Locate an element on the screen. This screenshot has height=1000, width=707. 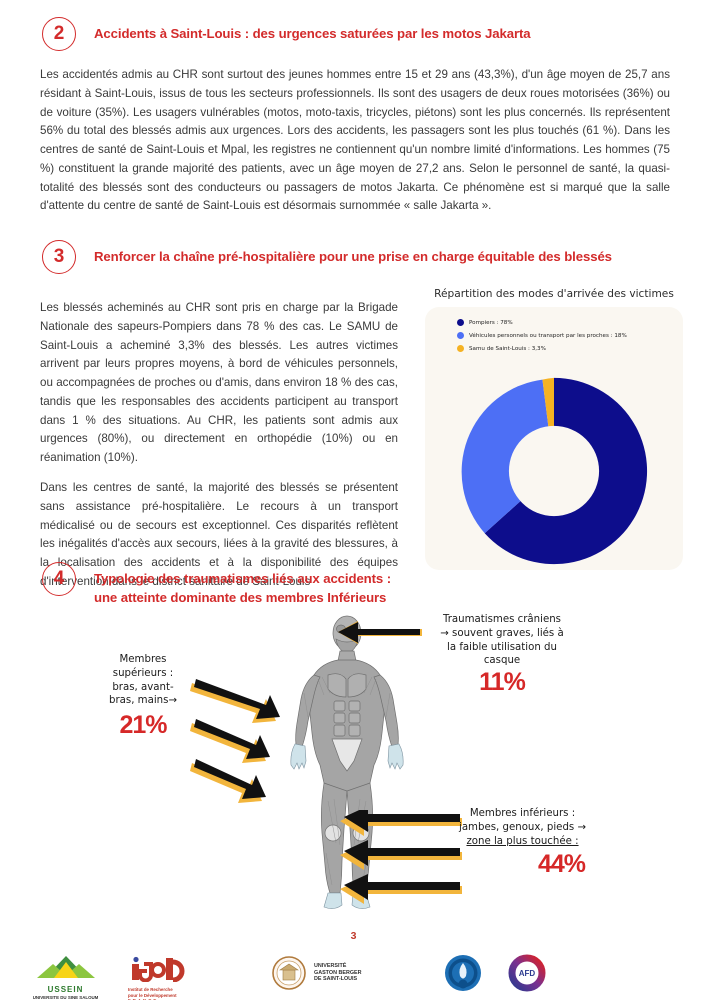
ussein-mountain-icon is located at coordinates (65, 967).